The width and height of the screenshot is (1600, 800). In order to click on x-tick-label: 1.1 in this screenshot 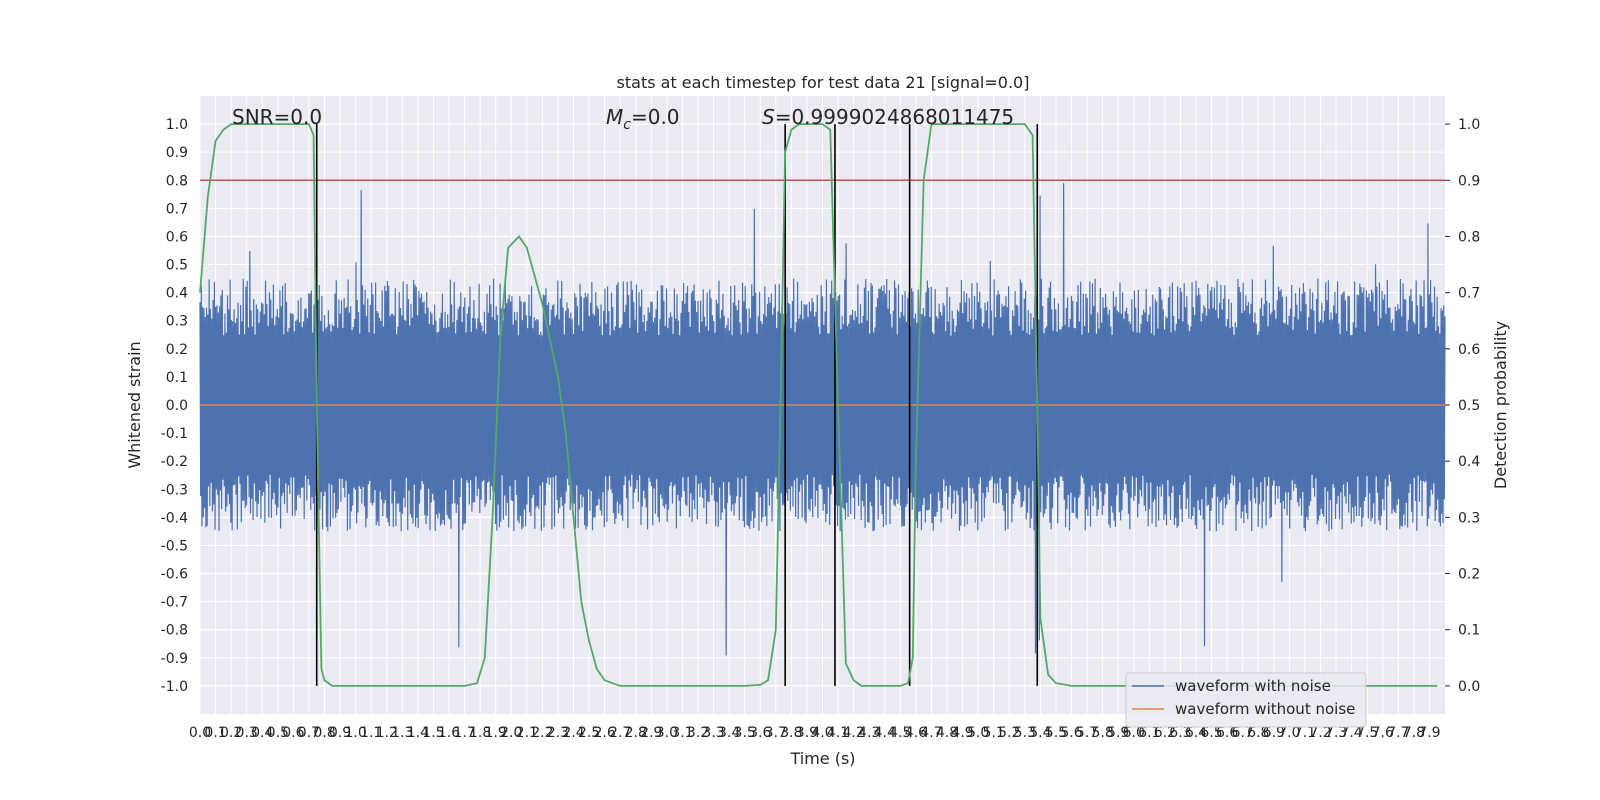, I will do `click(371, 733)`.